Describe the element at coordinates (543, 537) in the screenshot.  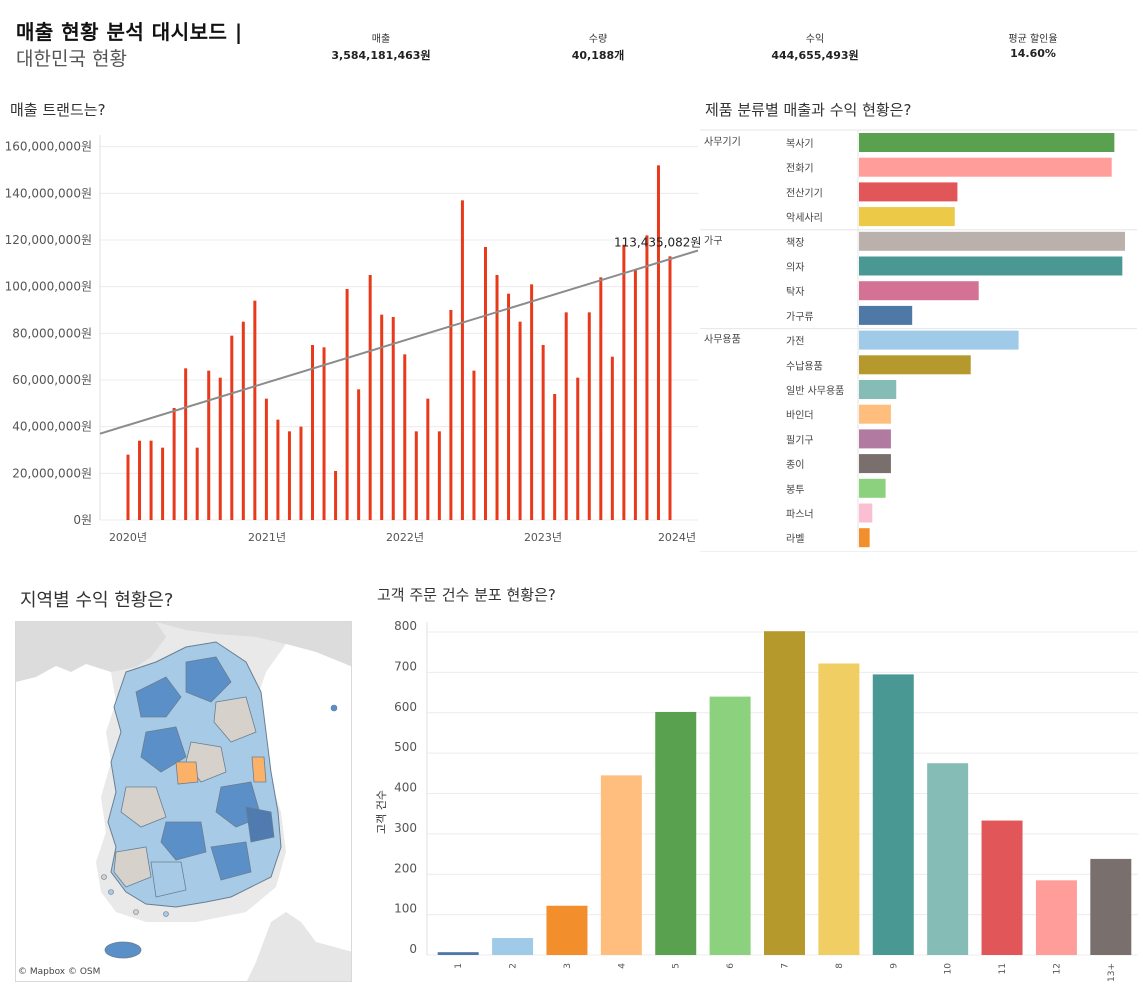
I see `trend-x-tick: 2023년` at that location.